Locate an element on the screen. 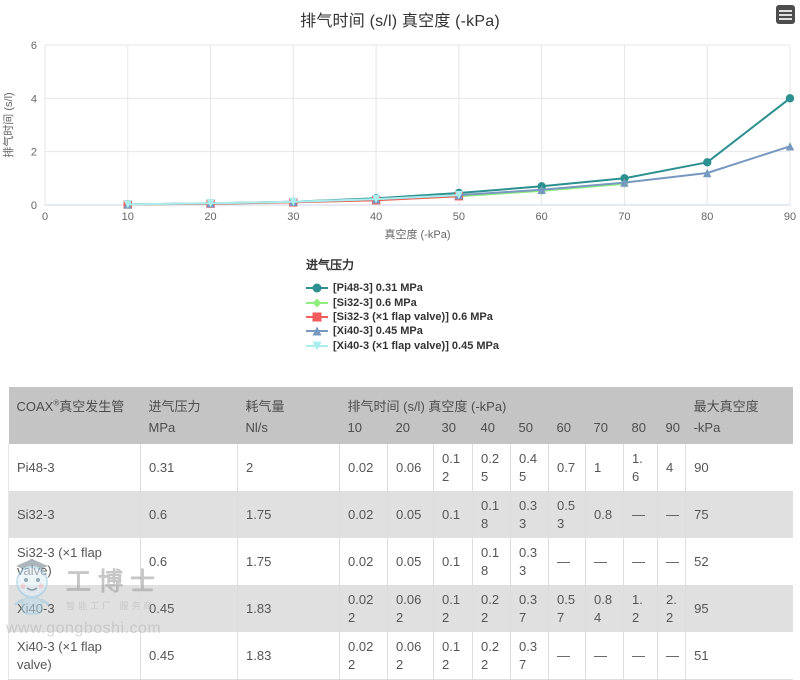 This screenshot has width=800, height=680. value-cell: 0.7 is located at coordinates (567, 468).